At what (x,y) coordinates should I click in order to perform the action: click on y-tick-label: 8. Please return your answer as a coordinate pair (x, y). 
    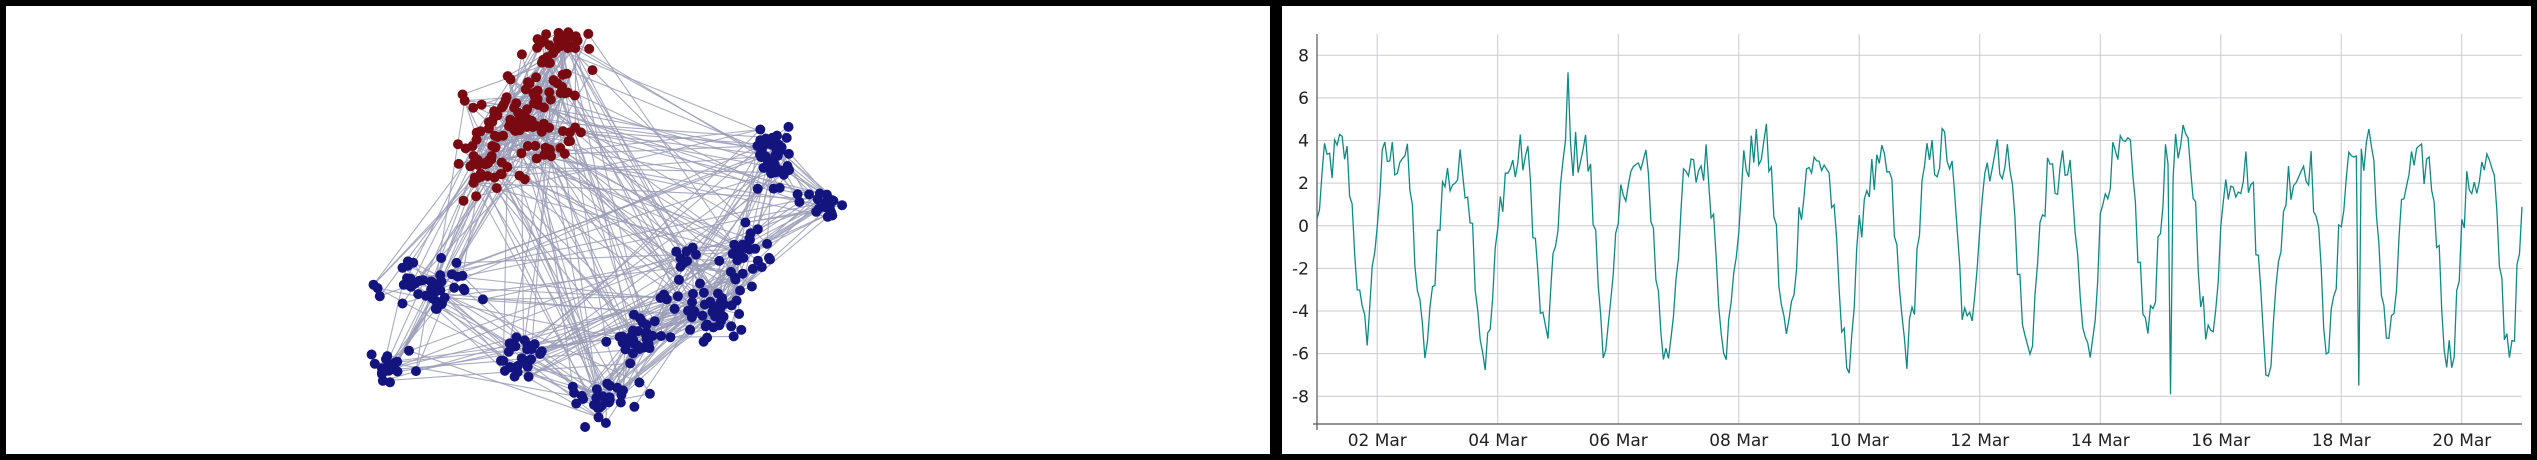
    Looking at the image, I should click on (1303, 56).